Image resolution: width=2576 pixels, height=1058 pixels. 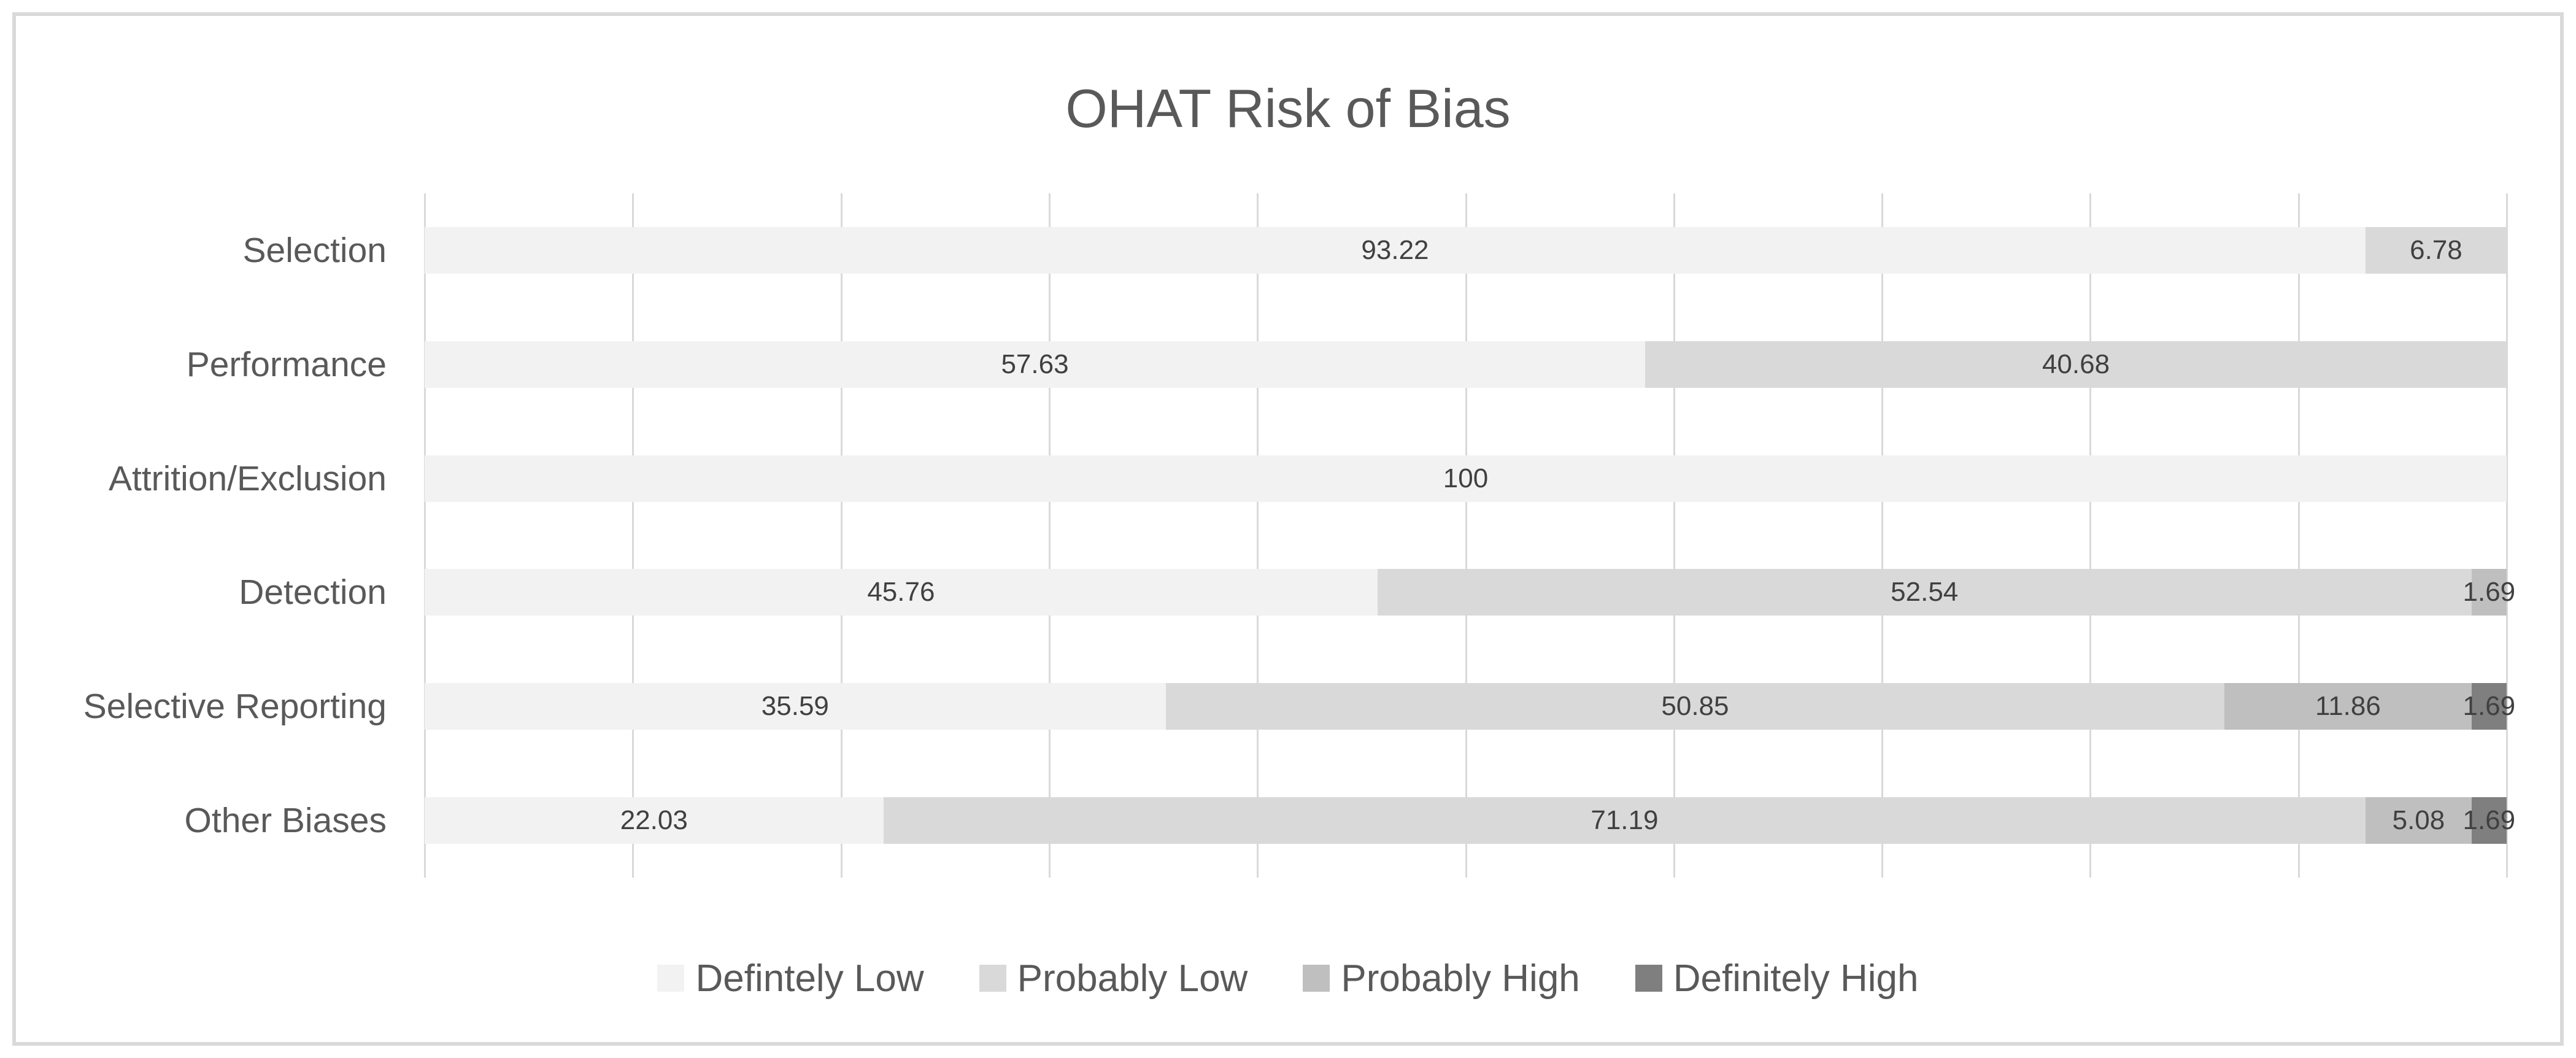 I want to click on legend-item: Definitely High, so click(x=1777, y=978).